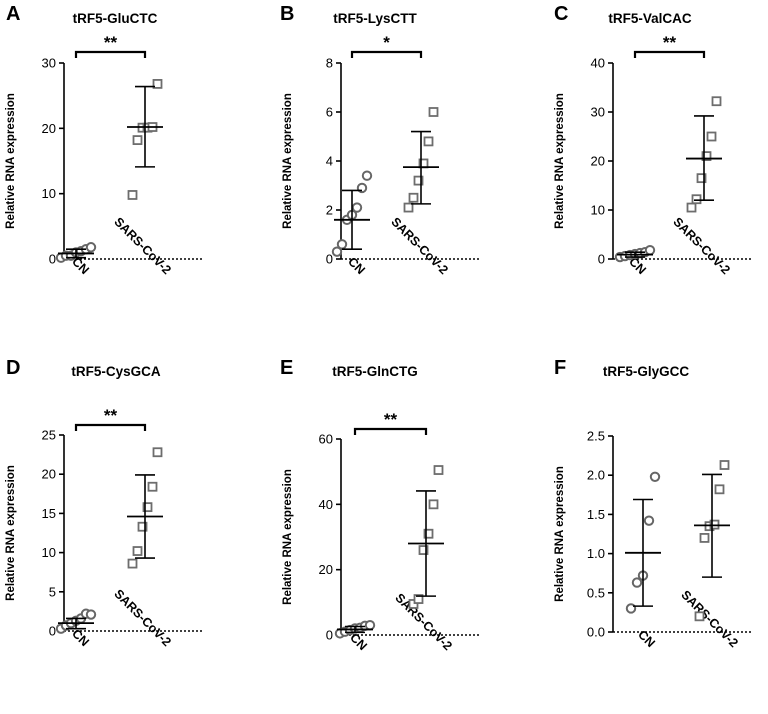  Describe the element at coordinates (326, 439) in the screenshot. I see `y-tick-label: 60` at that location.